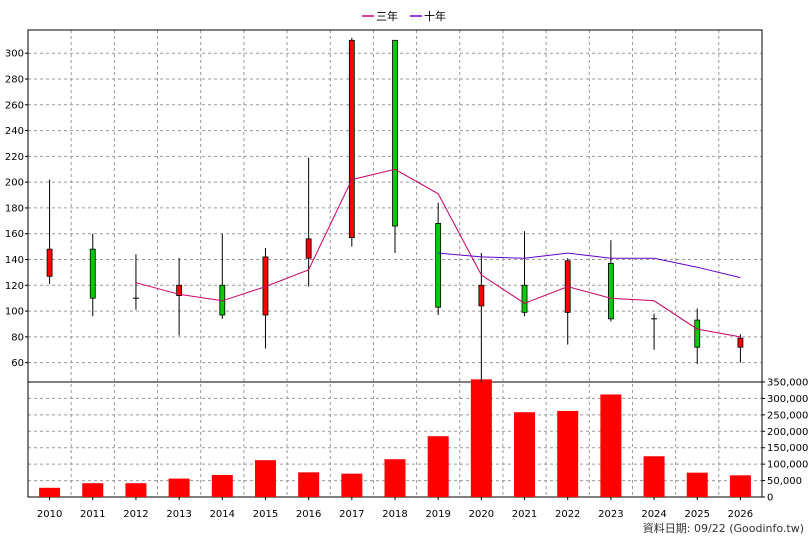 The height and width of the screenshot is (544, 808). I want to click on x-tick-label: 2021, so click(524, 514).